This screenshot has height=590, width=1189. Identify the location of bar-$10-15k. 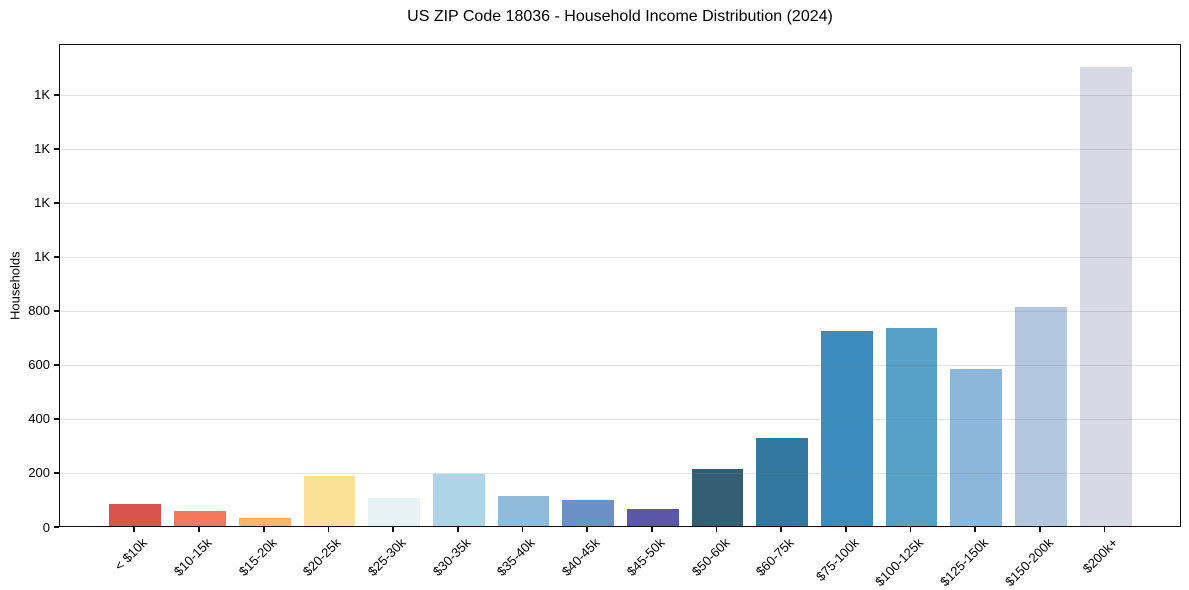
(200, 518).